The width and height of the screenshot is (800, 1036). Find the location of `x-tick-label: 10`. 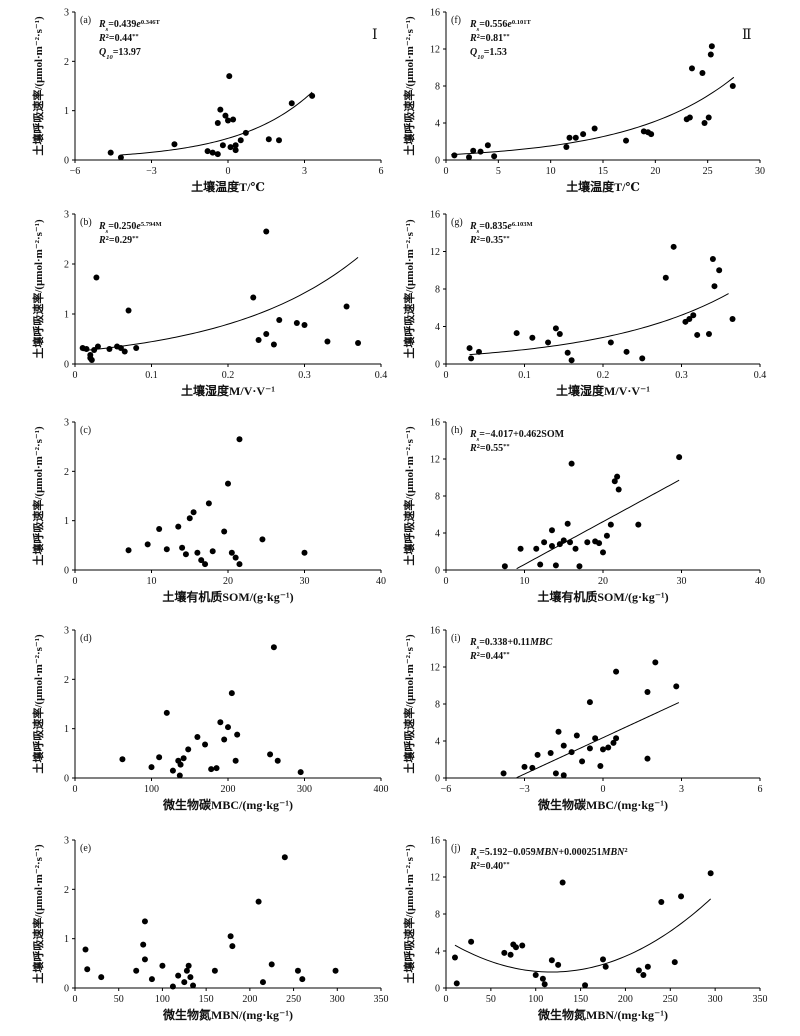

x-tick-label: 10 is located at coordinates (525, 581).